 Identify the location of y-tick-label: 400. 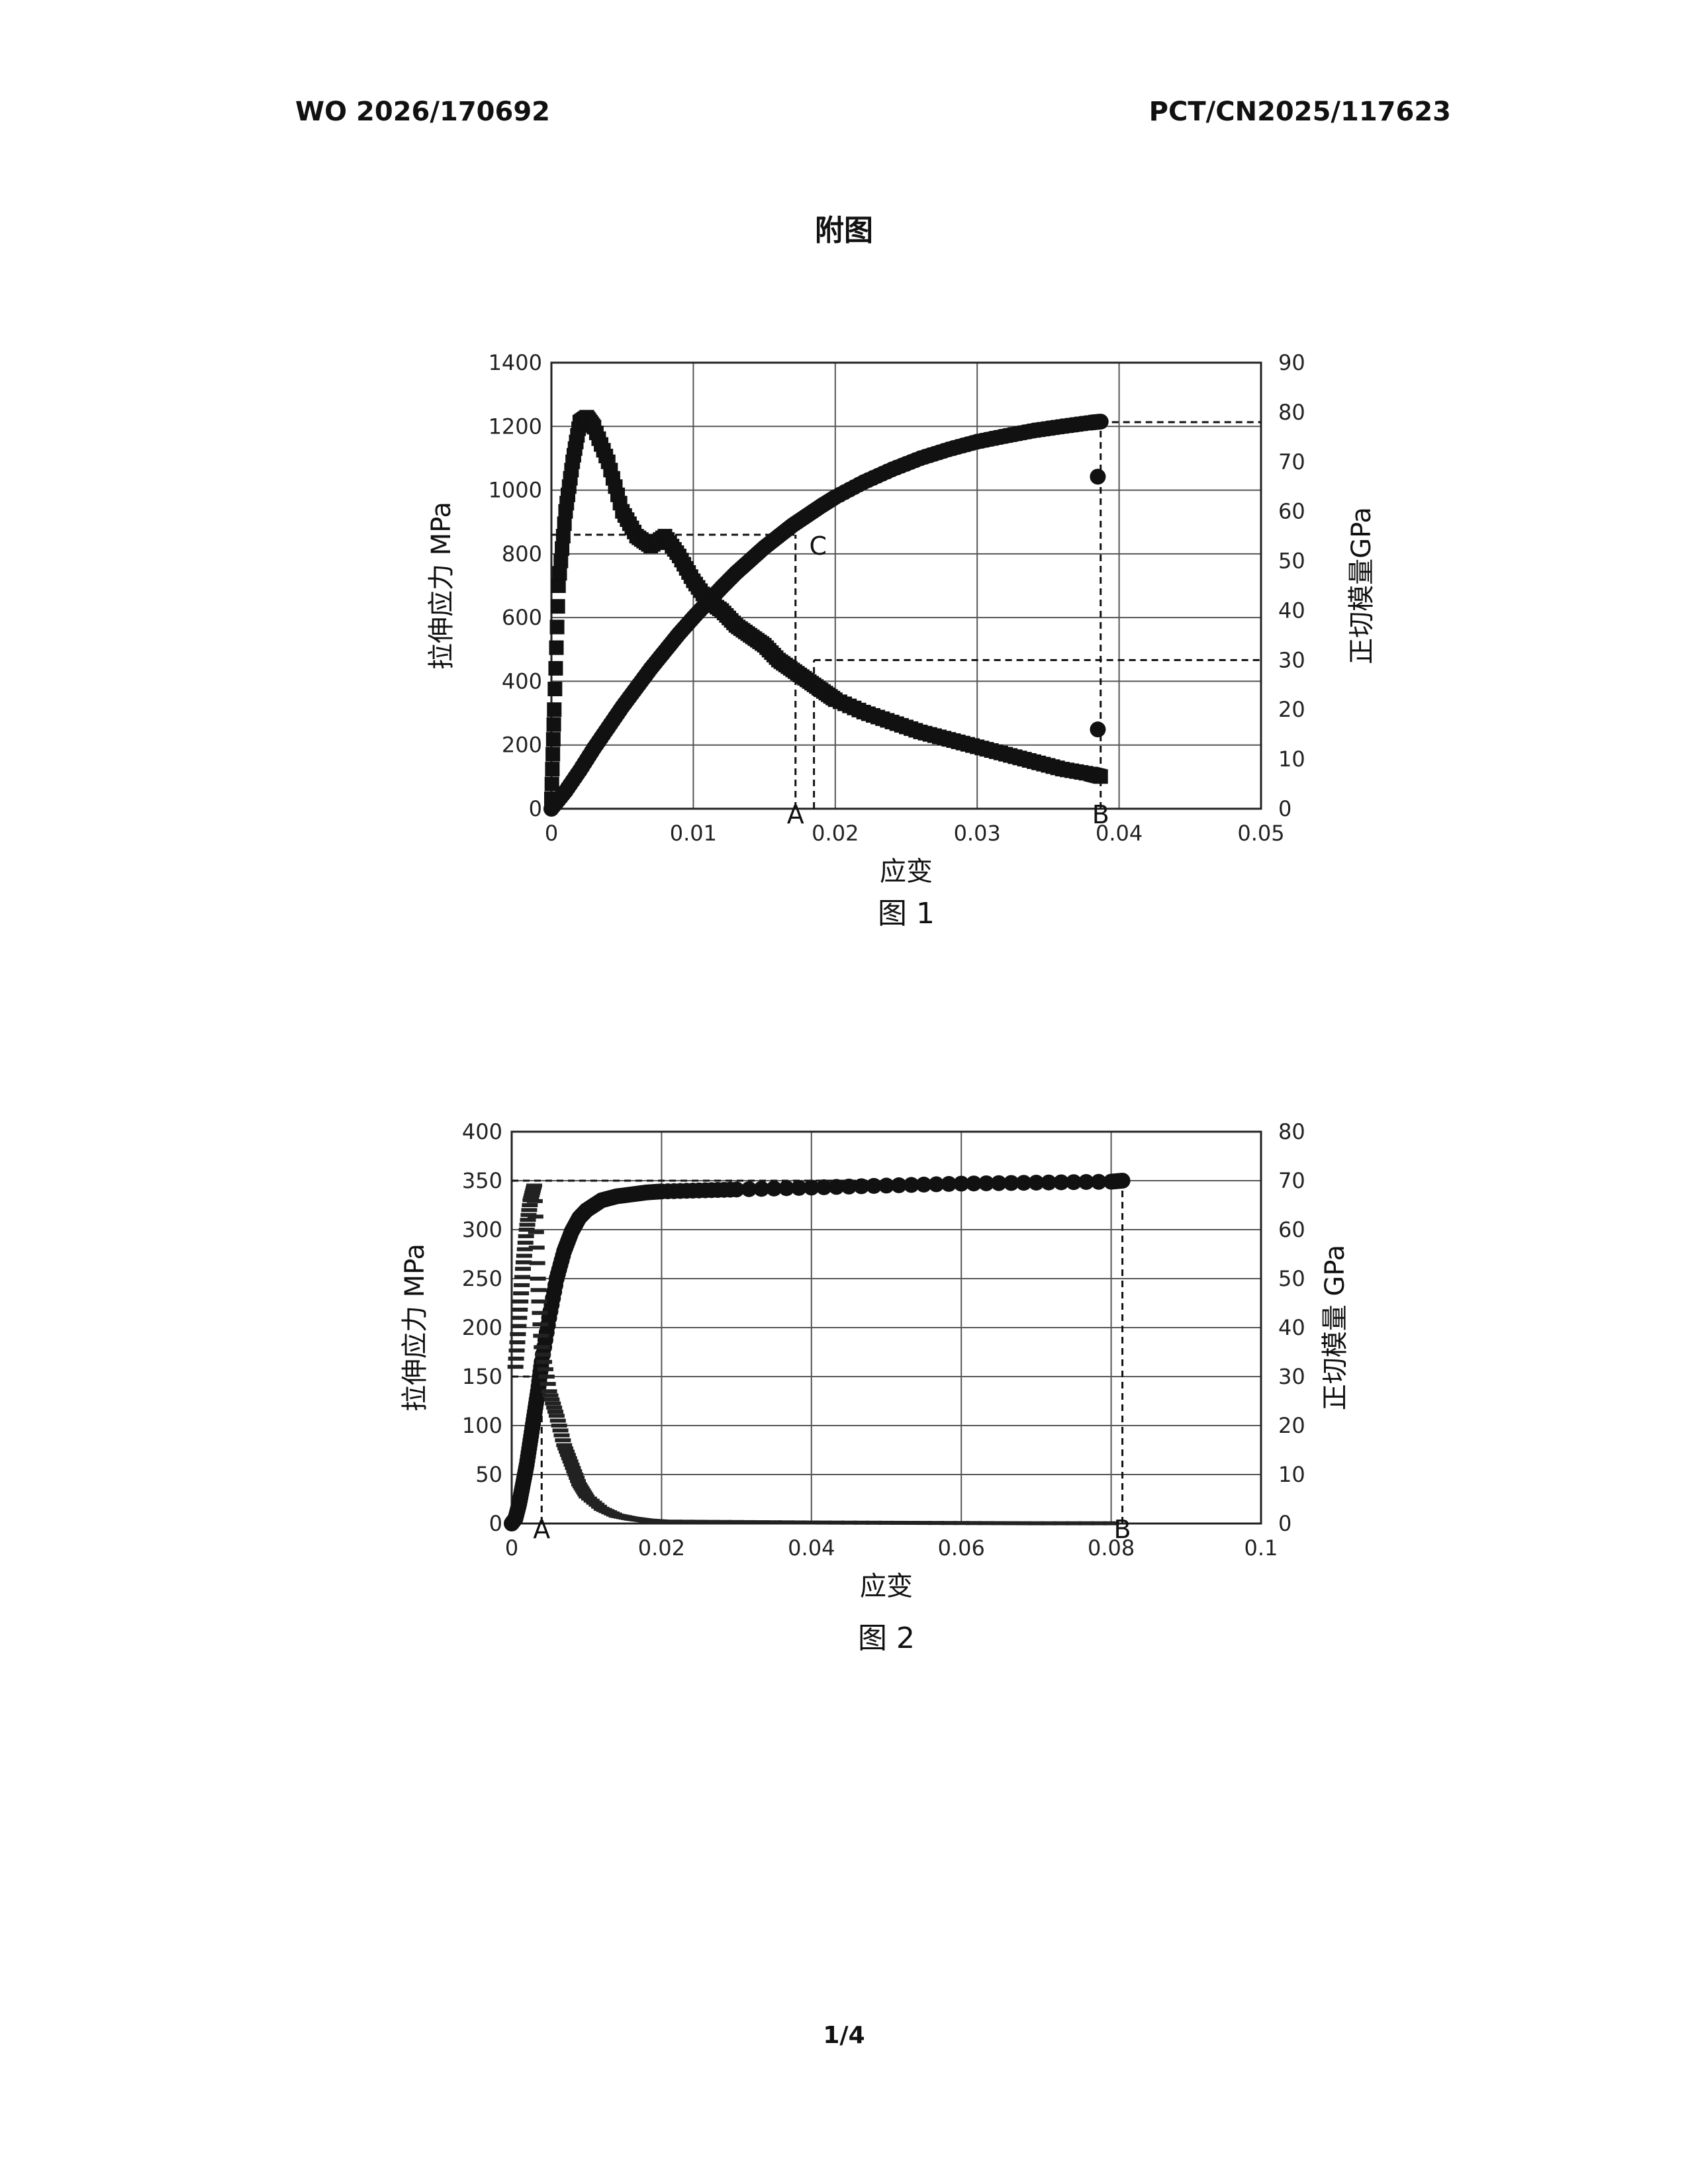
(482, 1131).